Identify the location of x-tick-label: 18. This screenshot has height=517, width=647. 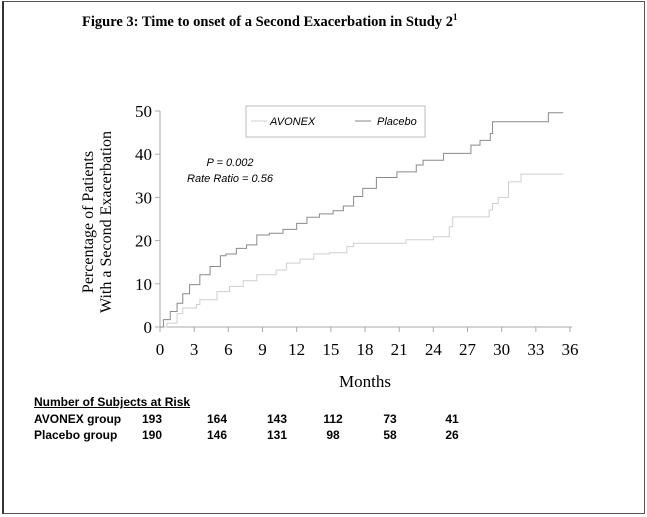
(365, 349).